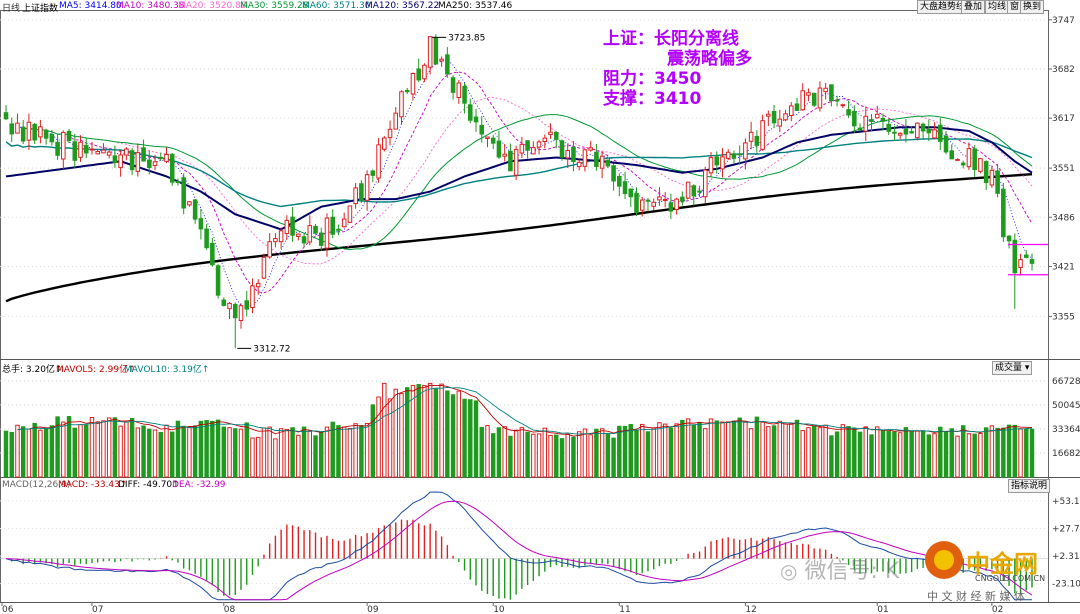 Image resolution: width=1080 pixels, height=614 pixels. I want to click on month-label: 06, so click(8, 609).